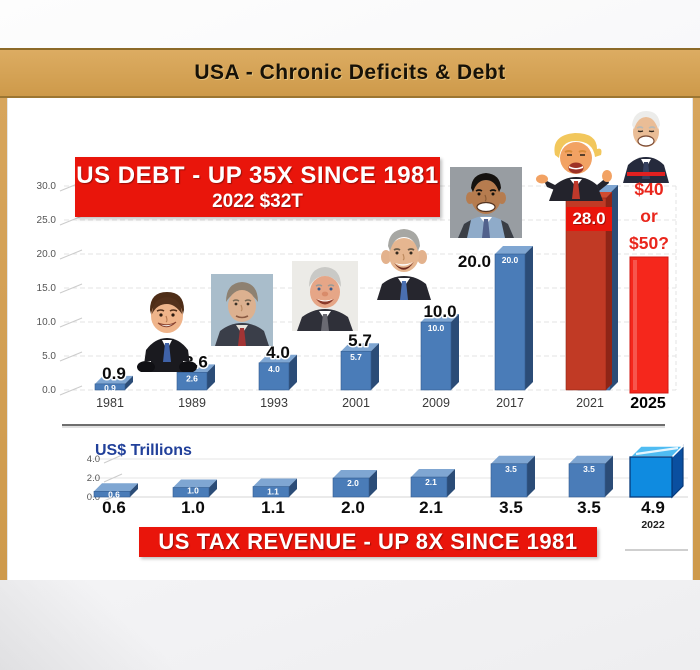 The width and height of the screenshot is (700, 670). I want to click on debt-banner-line2: 2022 $32T, so click(257, 201).